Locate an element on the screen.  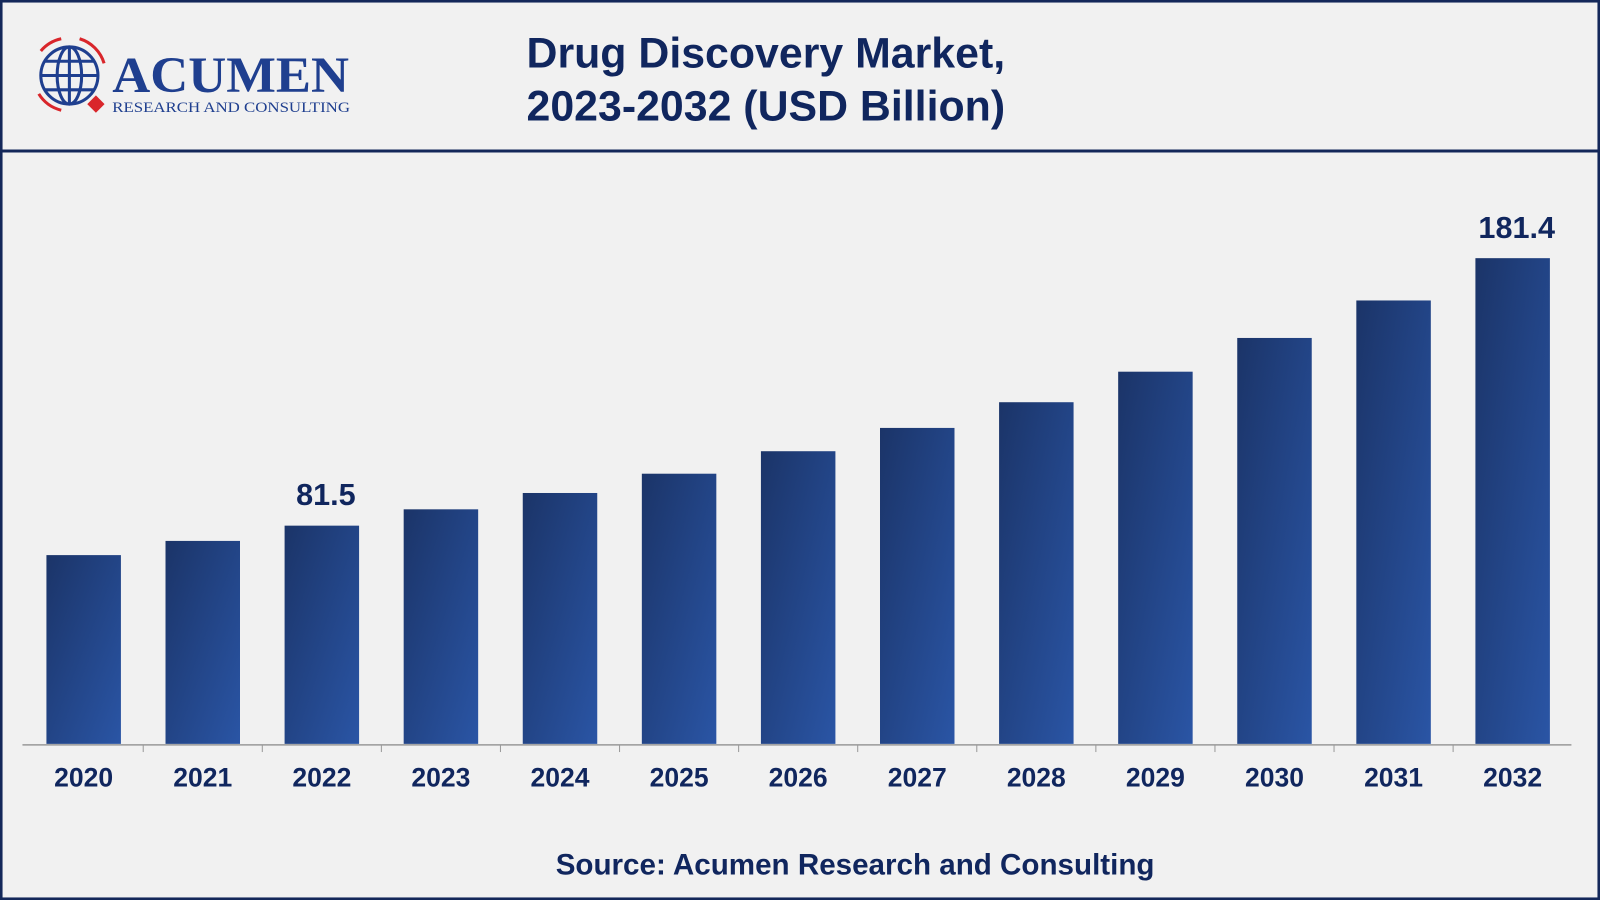
bar-2028 is located at coordinates (1036, 573).